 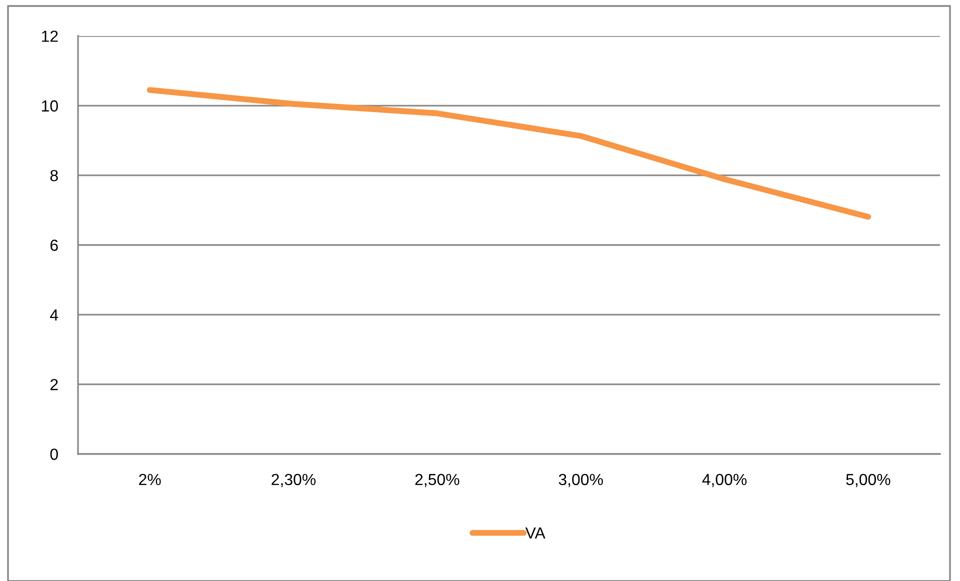 What do you see at coordinates (54, 384) in the screenshot?
I see `y-tick-label: 2` at bounding box center [54, 384].